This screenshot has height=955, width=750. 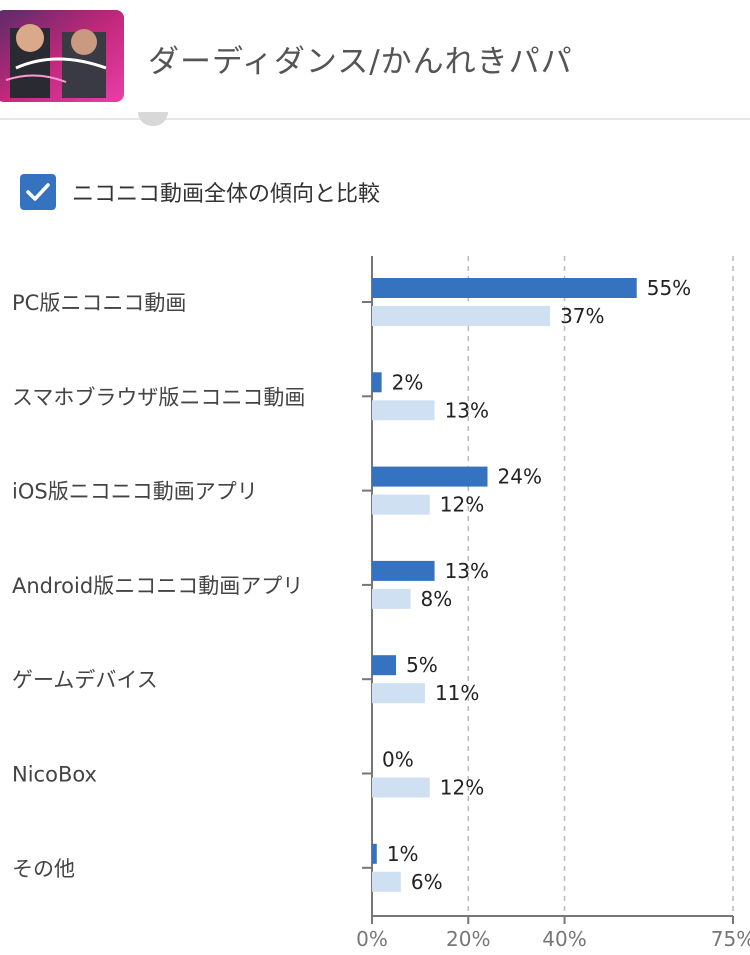 What do you see at coordinates (520, 477) in the screenshot?
I see `value-label-video: 24%` at bounding box center [520, 477].